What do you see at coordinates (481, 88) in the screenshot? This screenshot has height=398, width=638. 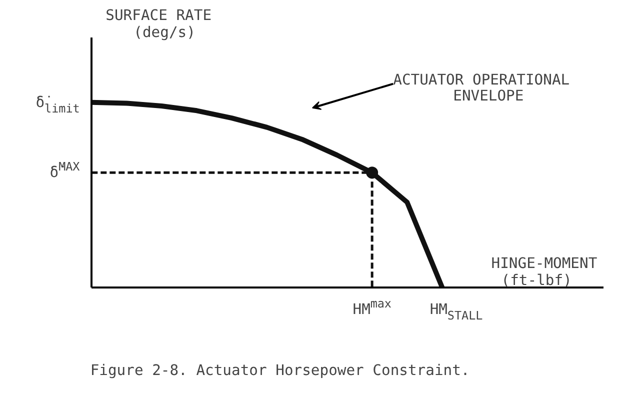 I see `annotation: ACTUATOR OPERATIONAL ENVELOPE` at bounding box center [481, 88].